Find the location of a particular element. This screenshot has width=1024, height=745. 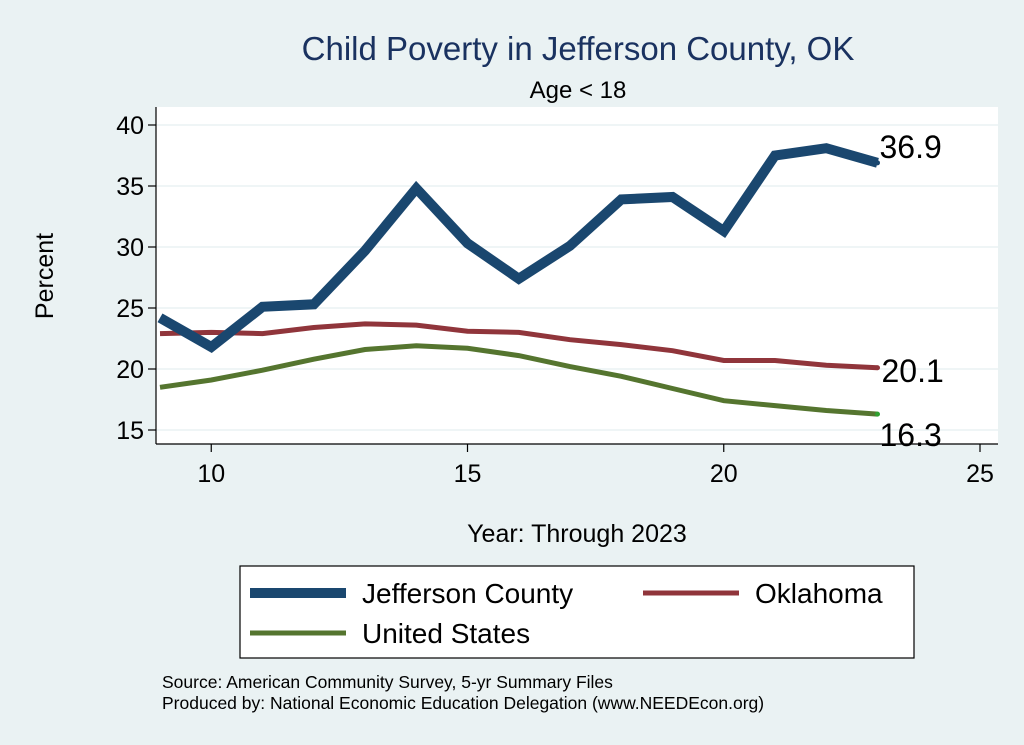

x-ticks: 10 15 20 25 is located at coordinates (595, 466).